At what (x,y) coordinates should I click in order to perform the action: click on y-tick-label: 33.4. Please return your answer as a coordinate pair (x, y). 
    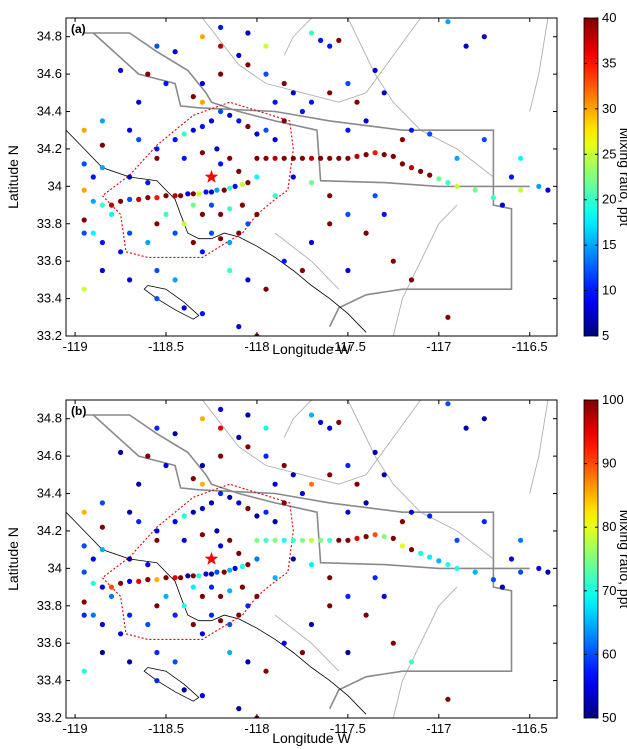
    Looking at the image, I should click on (49, 680).